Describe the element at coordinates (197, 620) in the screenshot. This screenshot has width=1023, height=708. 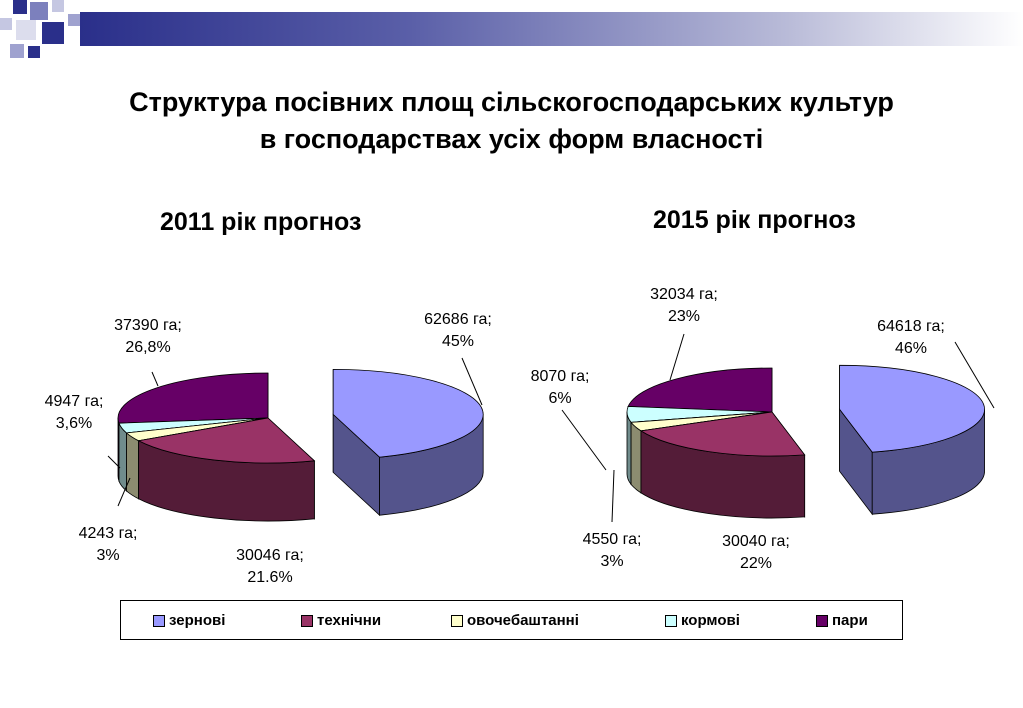
I see `legend-label-0: зернові` at that location.